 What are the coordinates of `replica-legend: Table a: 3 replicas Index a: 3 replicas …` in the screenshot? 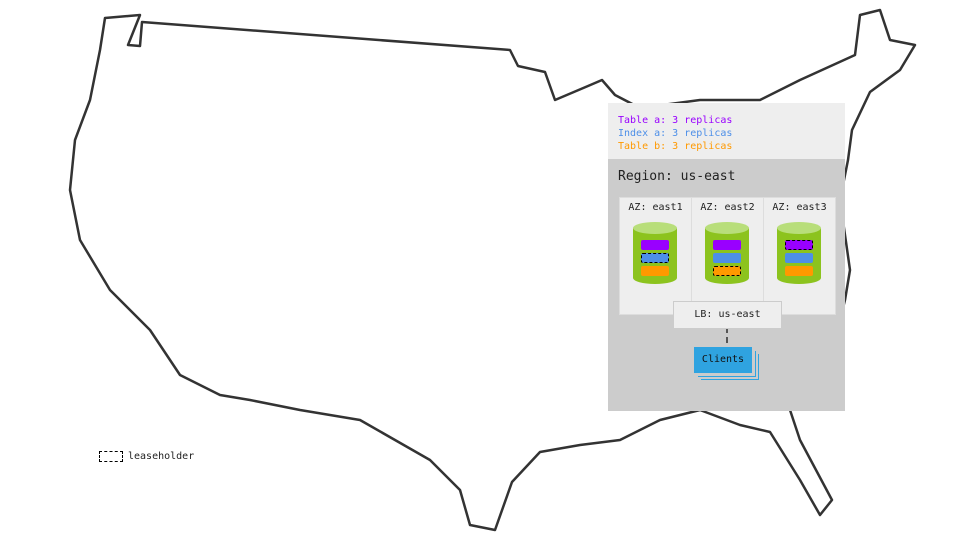 It's located at (726, 131).